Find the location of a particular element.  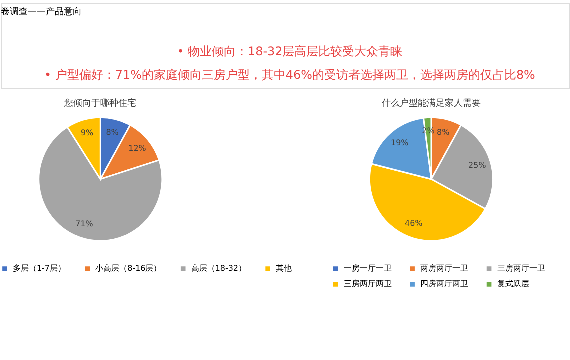

data-label: 25% is located at coordinates (477, 165).